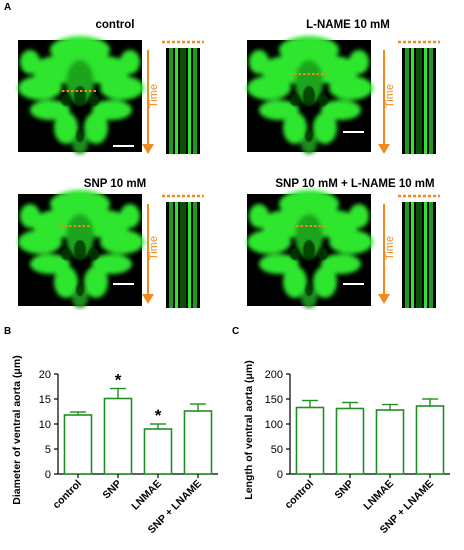 Image resolution: width=464 pixels, height=550 pixels. Describe the element at coordinates (183, 255) in the screenshot. I see `kymograph-snp` at that location.